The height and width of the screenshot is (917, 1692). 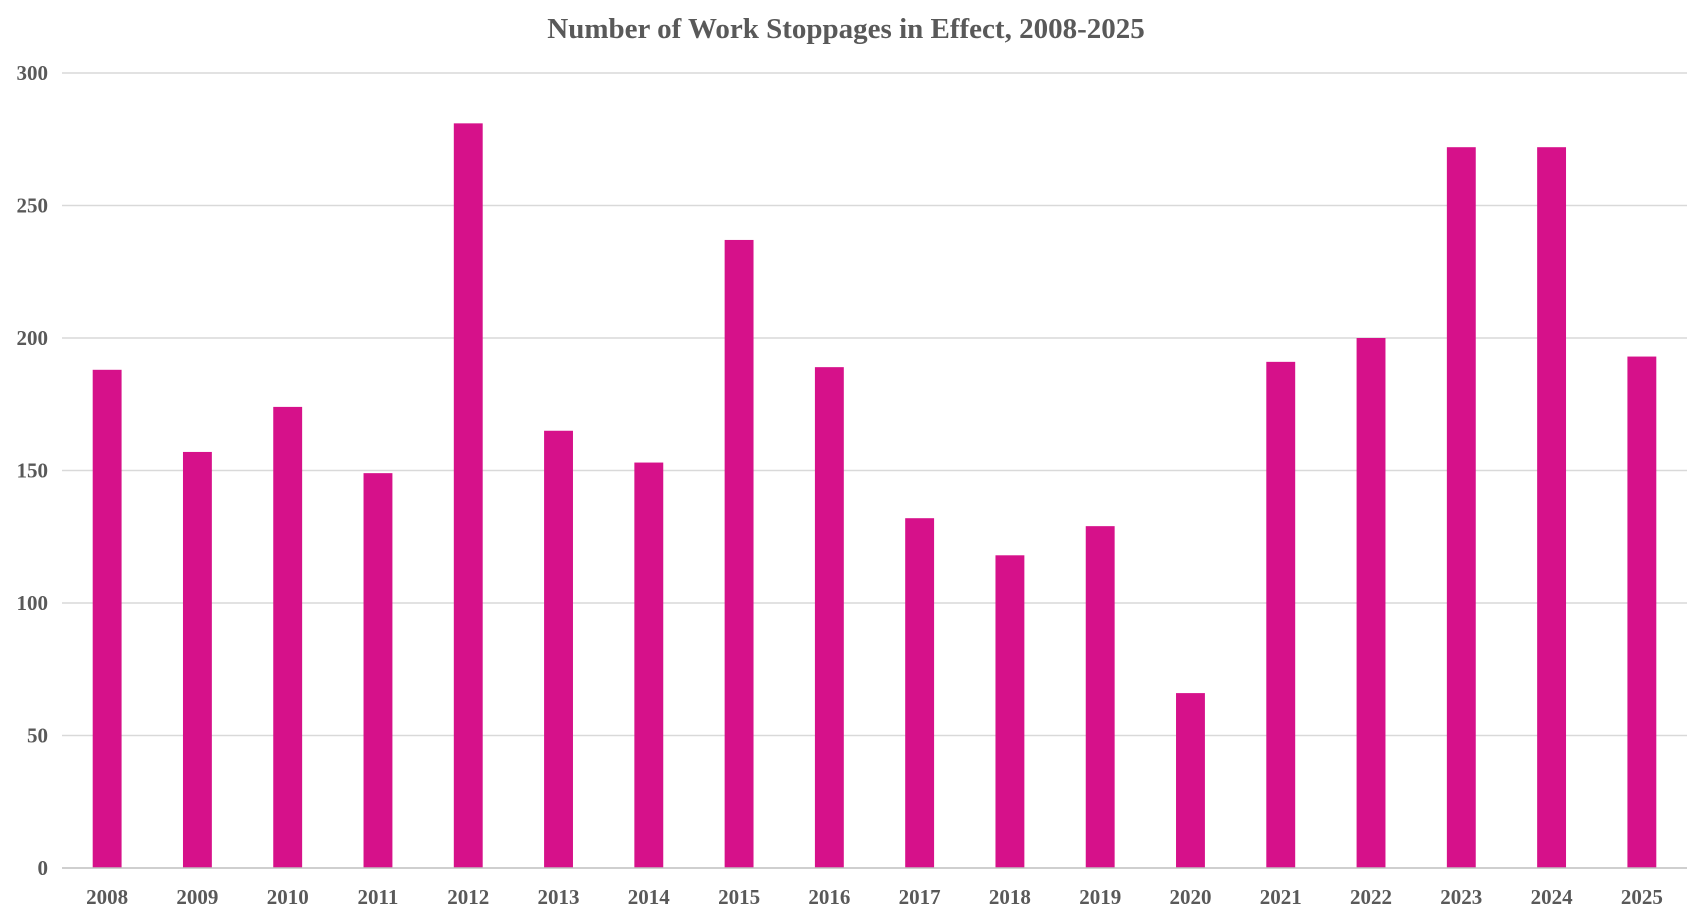 I want to click on bar-2021, so click(x=1281, y=614).